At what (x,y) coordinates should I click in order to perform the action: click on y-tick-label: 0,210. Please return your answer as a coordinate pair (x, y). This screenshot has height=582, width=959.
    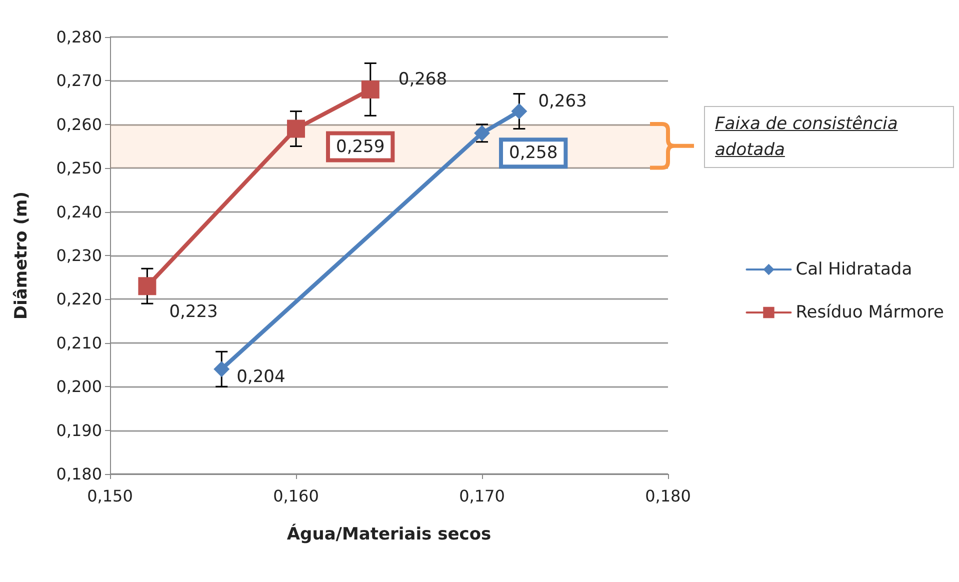
    Looking at the image, I should click on (79, 342).